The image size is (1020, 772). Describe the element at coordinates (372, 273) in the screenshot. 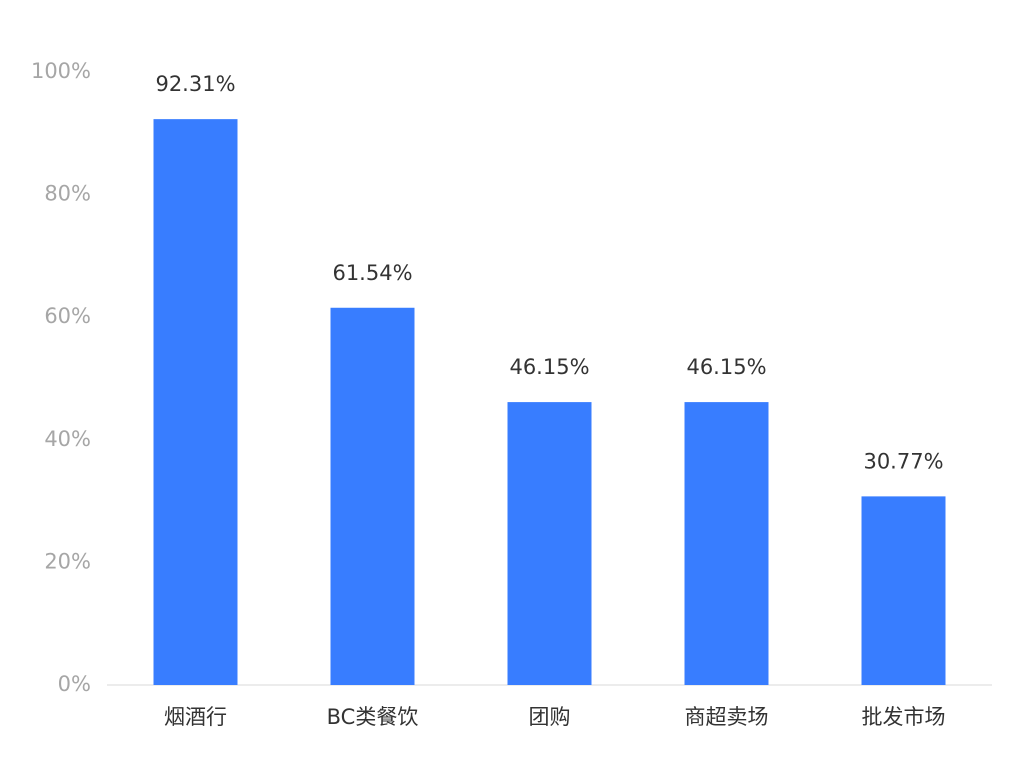

I see `value-label: 61.54%` at that location.